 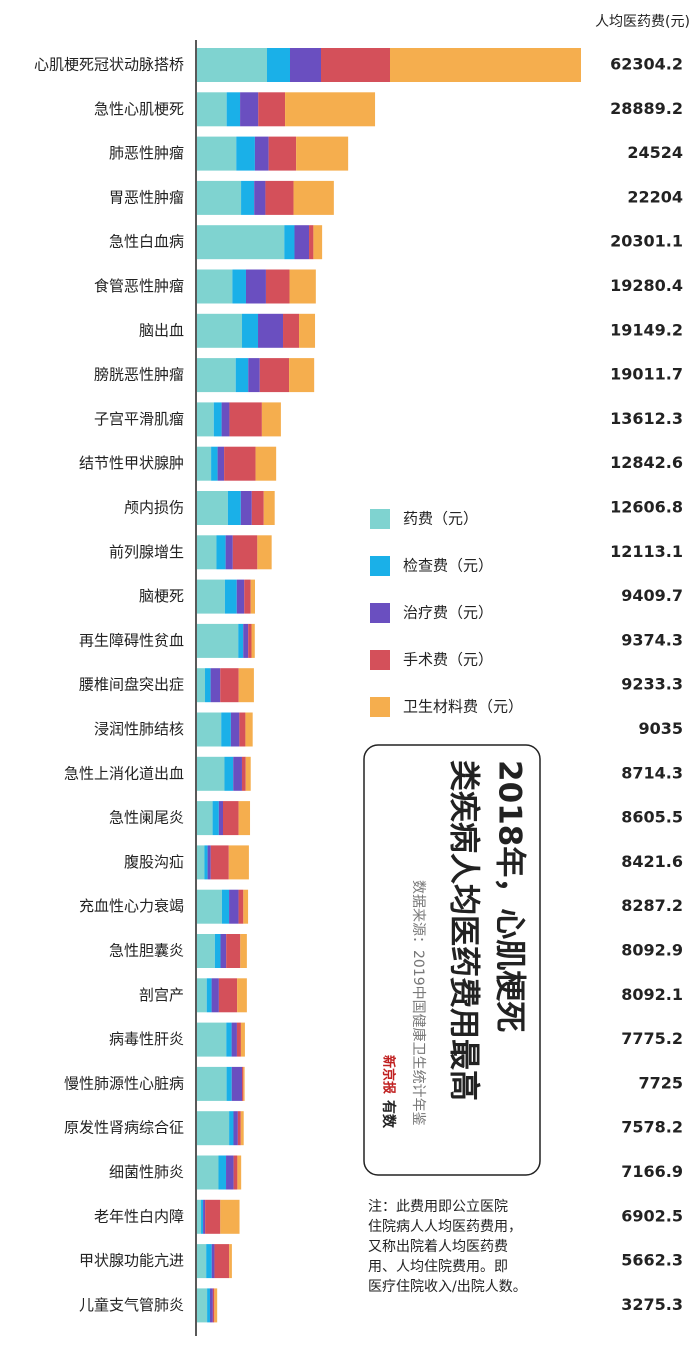 What do you see at coordinates (646, 64) in the screenshot?
I see `total-label: 62304.2` at bounding box center [646, 64].